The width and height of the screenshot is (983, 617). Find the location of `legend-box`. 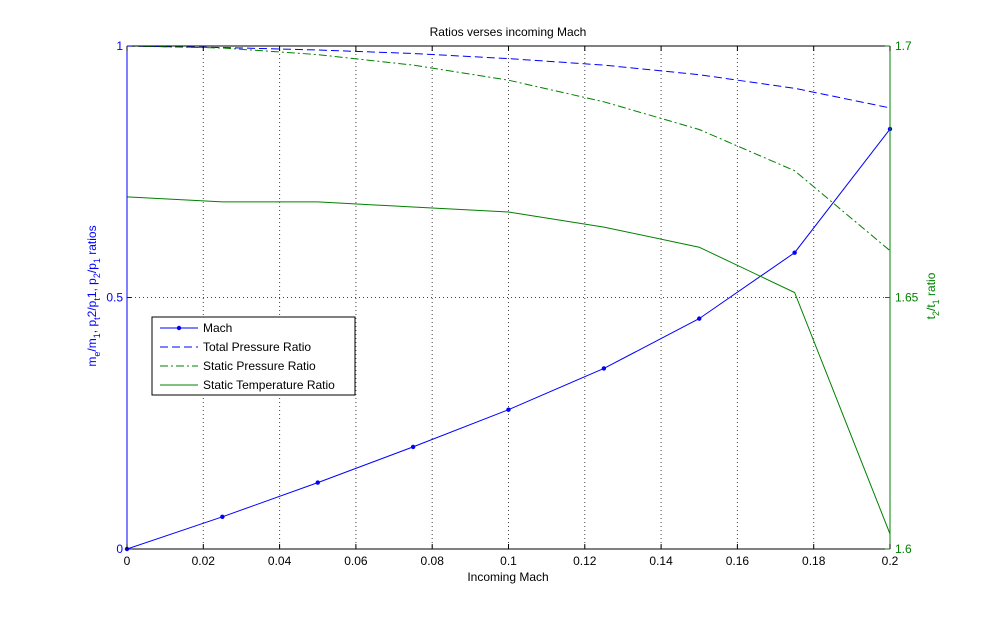

legend-box is located at coordinates (253, 356).